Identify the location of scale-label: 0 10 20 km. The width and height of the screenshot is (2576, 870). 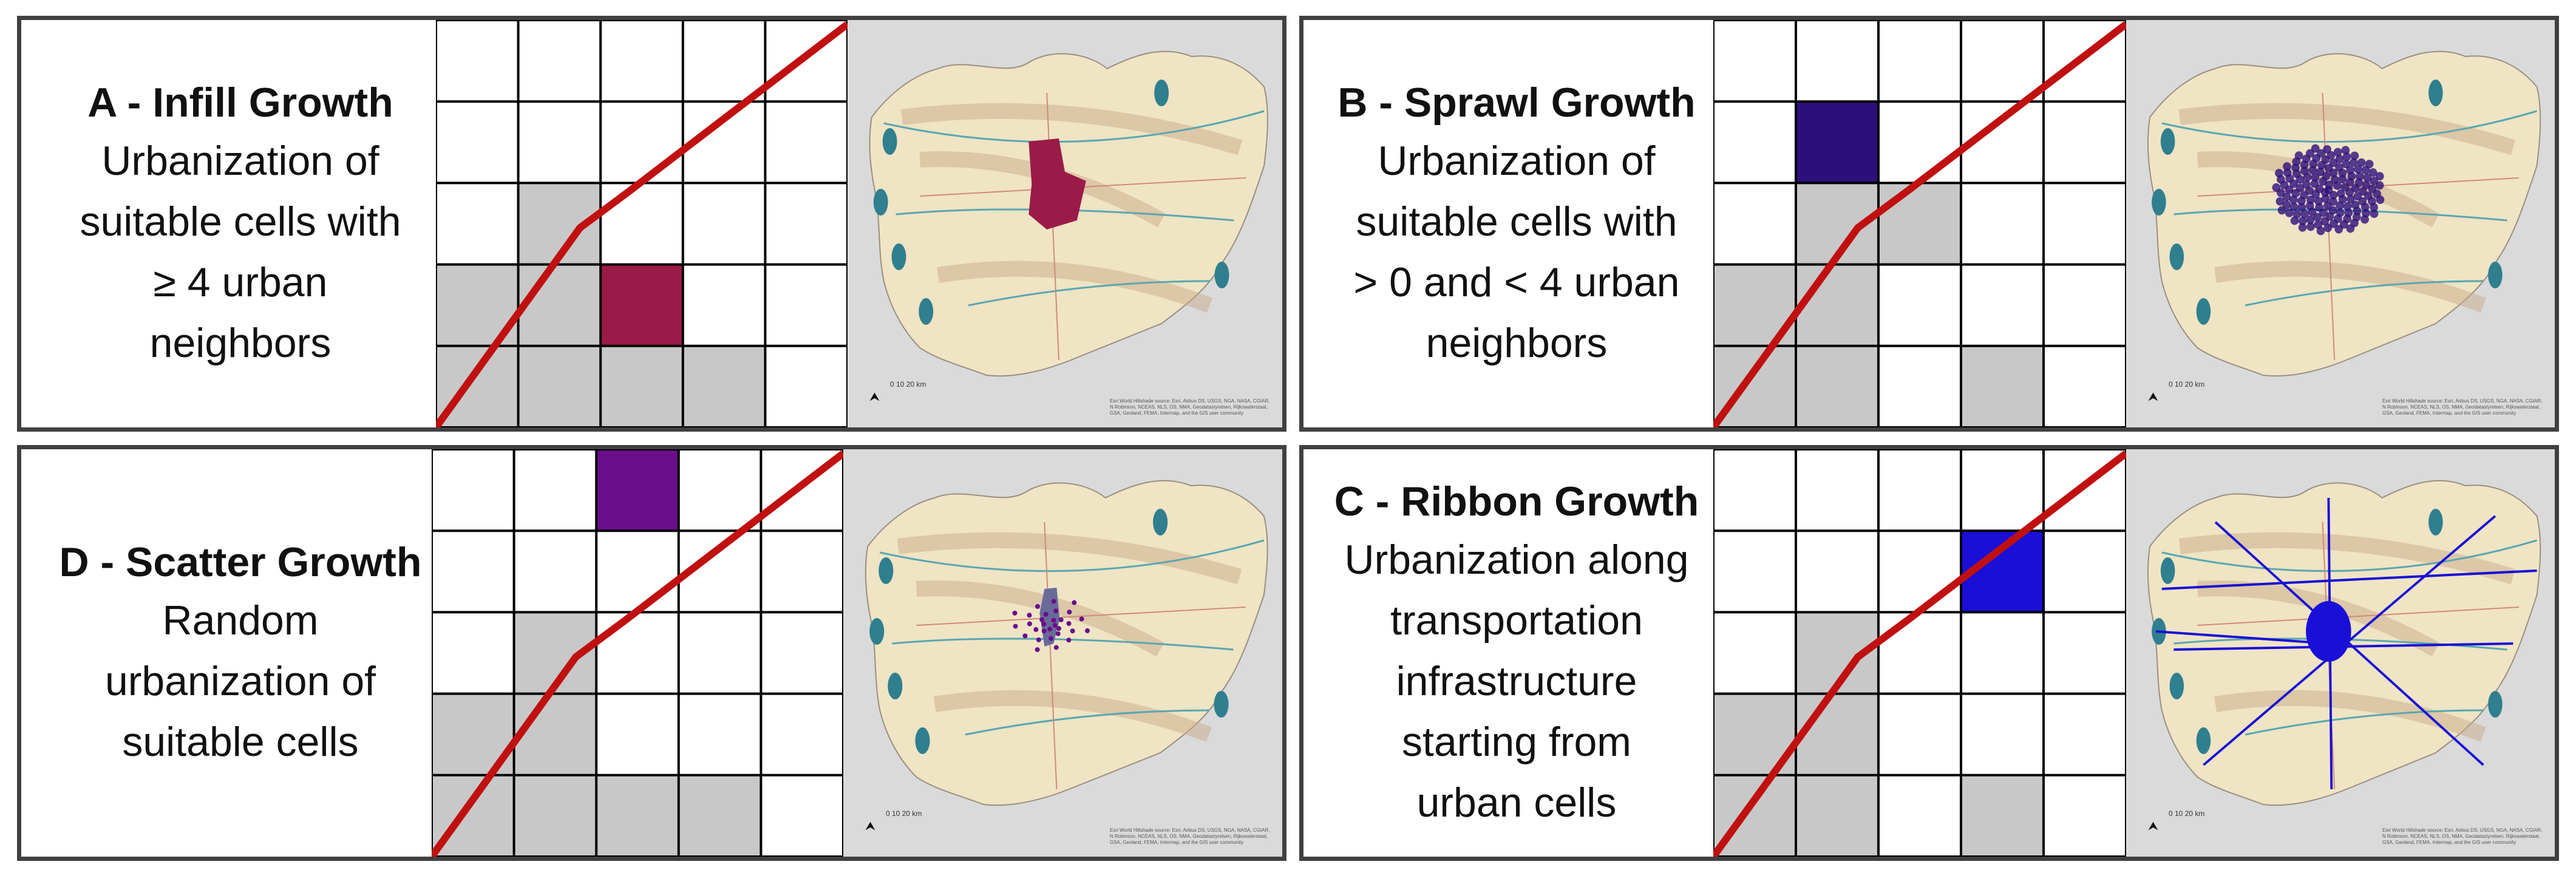
(2187, 384).